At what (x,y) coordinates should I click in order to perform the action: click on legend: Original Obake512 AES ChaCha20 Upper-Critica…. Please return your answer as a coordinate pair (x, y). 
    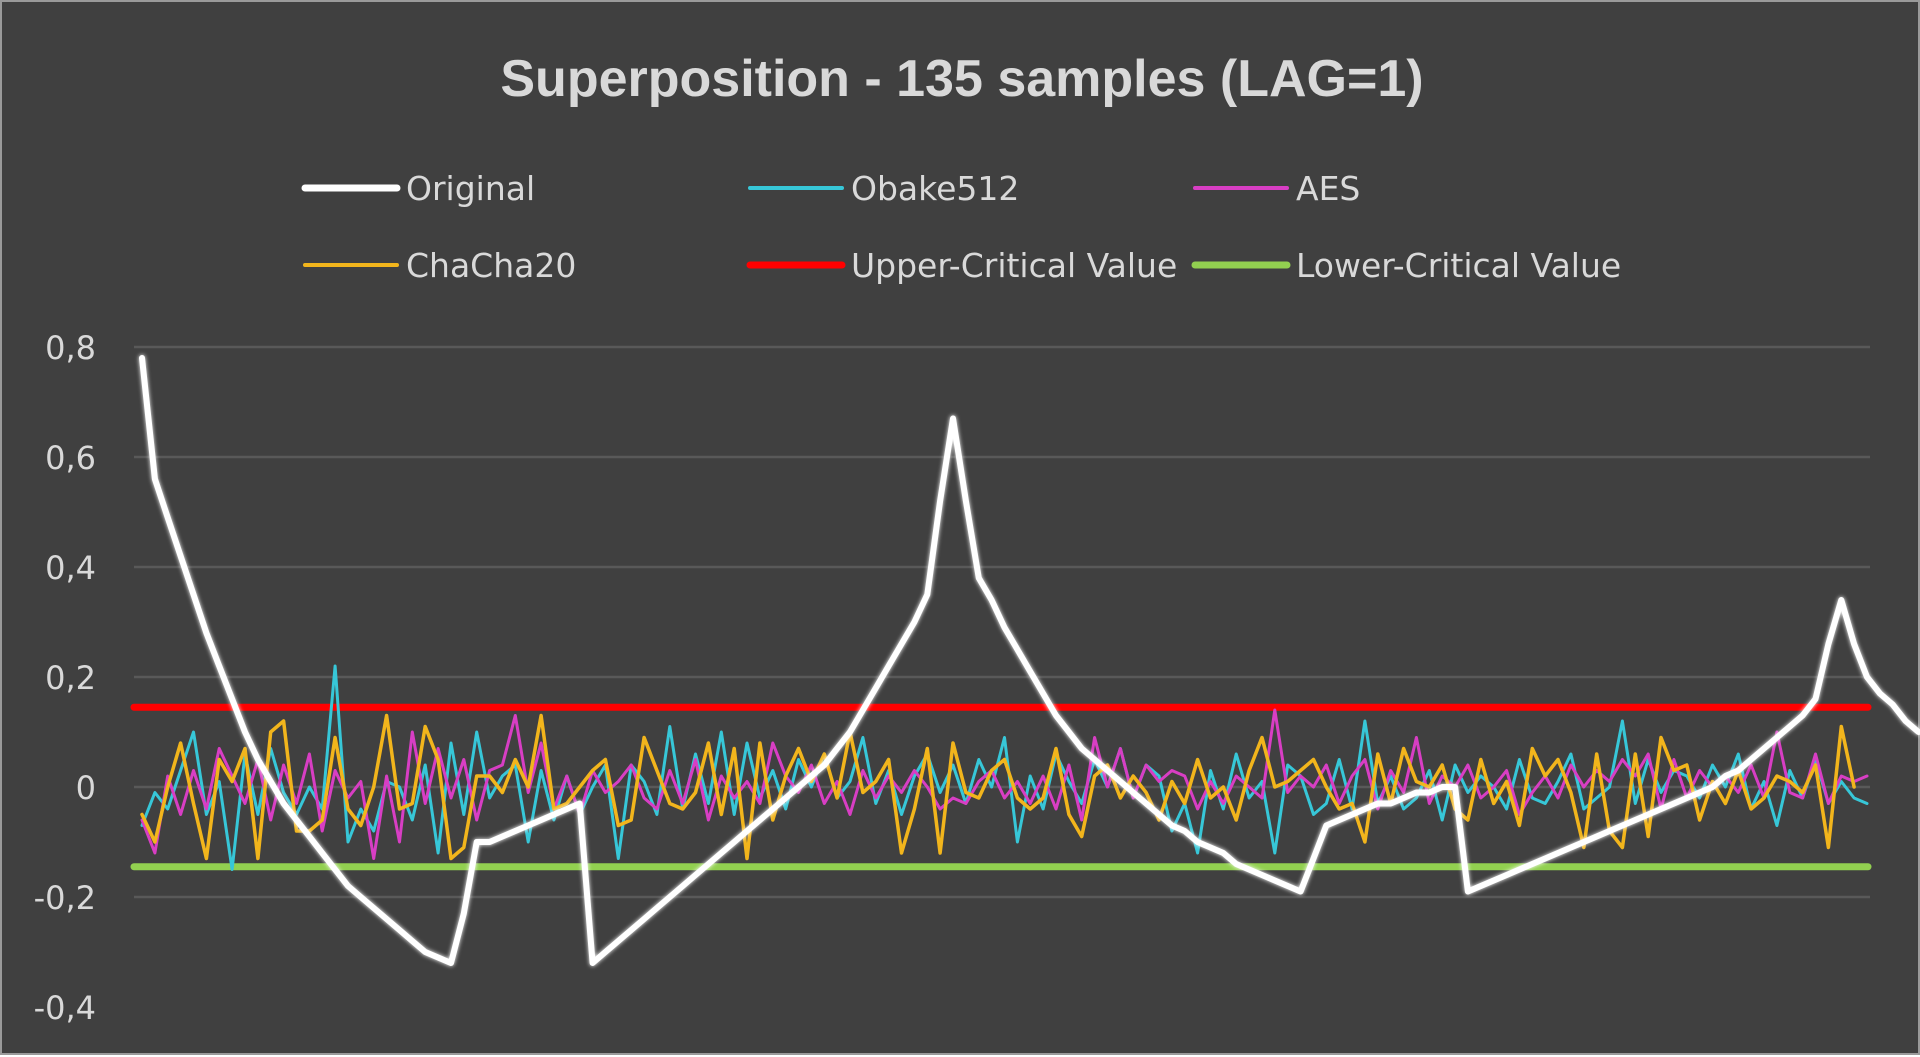
    Looking at the image, I should click on (961, 227).